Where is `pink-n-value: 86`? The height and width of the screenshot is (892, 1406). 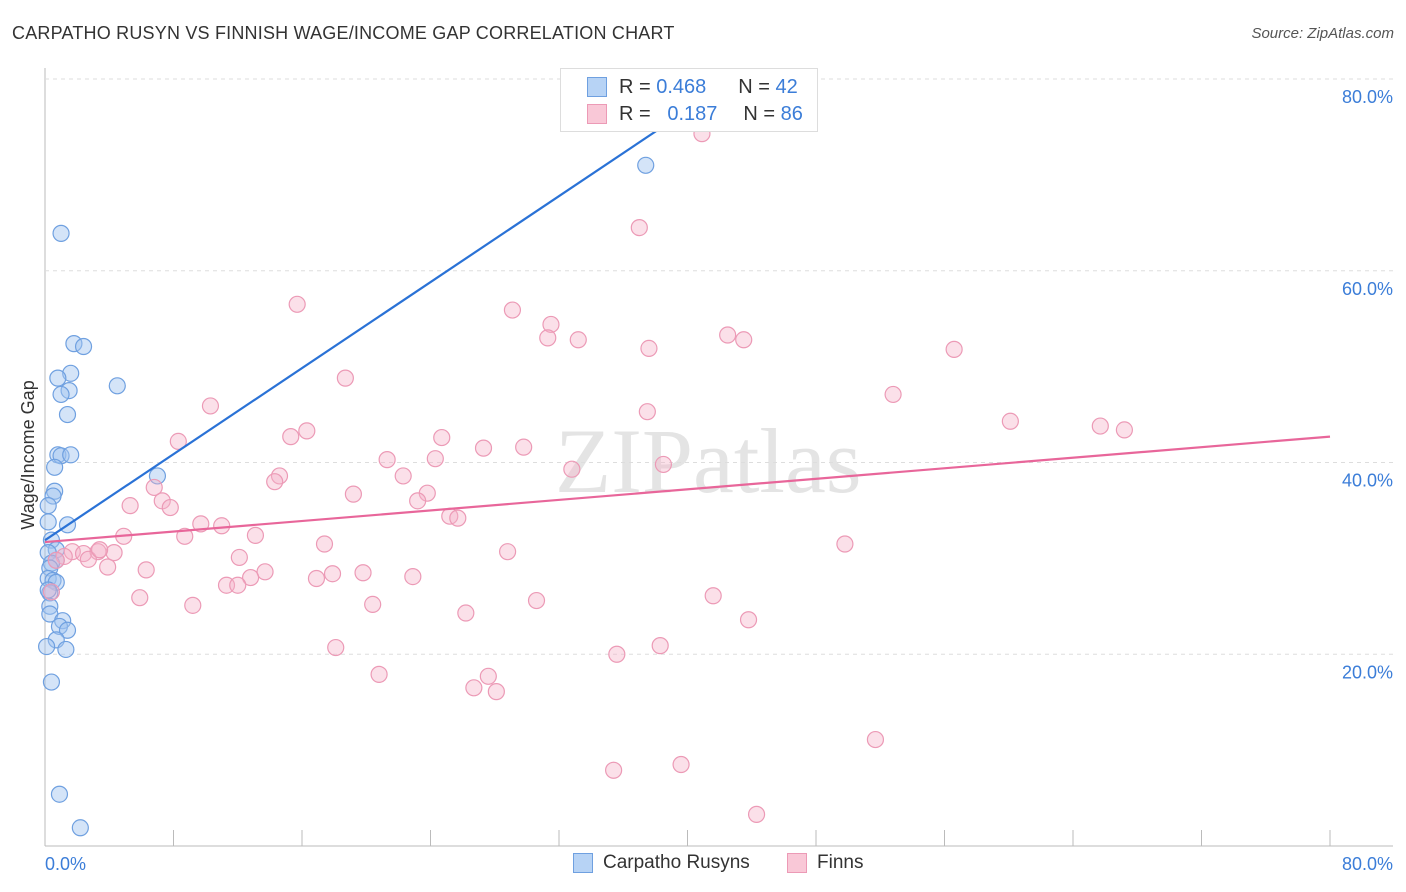
pink-n-value: 86 is located at coordinates (791, 113).